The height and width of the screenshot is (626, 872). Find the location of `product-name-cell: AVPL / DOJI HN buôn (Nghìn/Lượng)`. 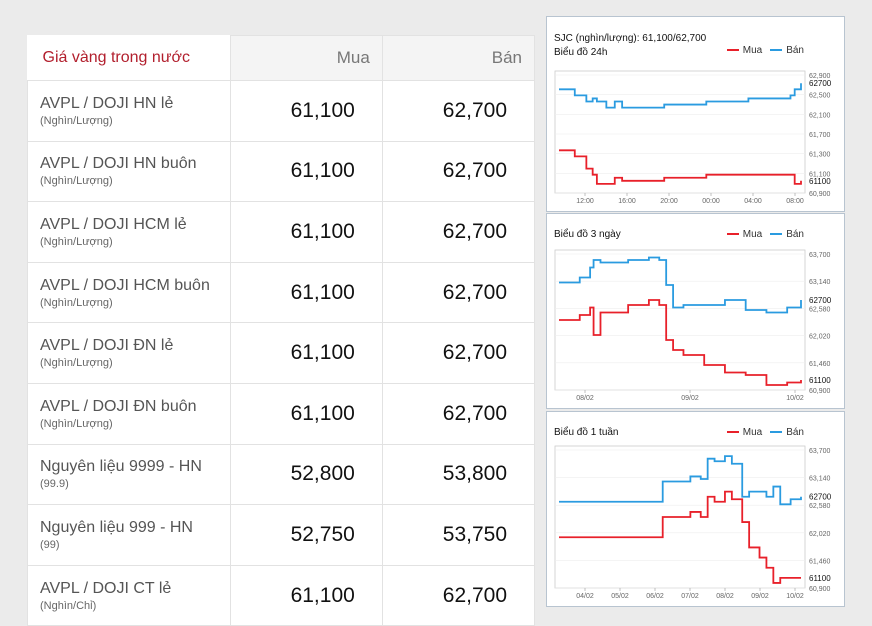

product-name-cell: AVPL / DOJI HN buôn (Nghìn/Lượng) is located at coordinates (129, 171).